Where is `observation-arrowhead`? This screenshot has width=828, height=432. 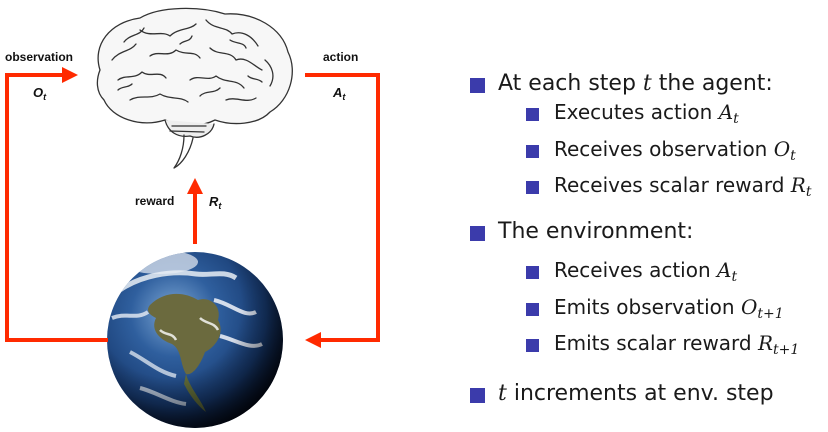 observation-arrowhead is located at coordinates (70, 75).